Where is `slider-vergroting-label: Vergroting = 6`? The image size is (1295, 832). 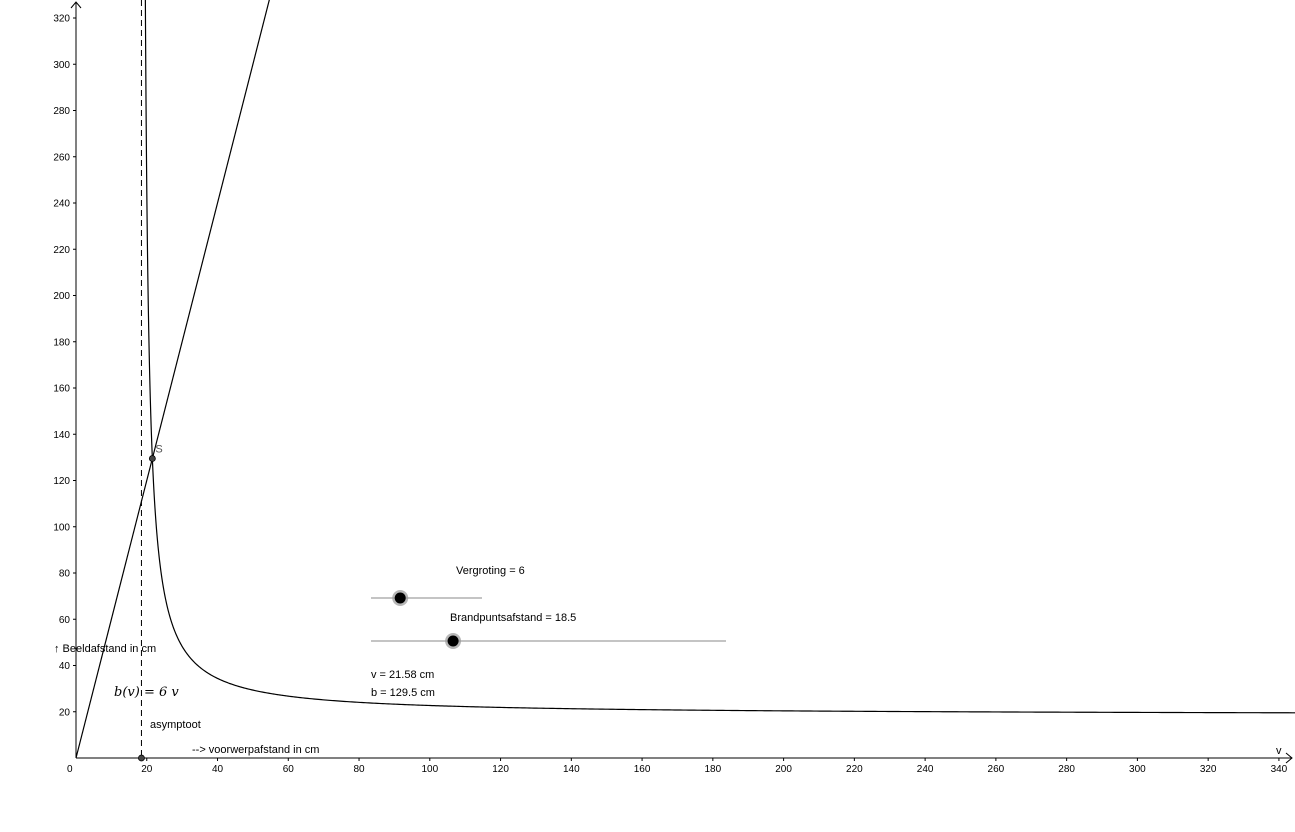 slider-vergroting-label: Vergroting = 6 is located at coordinates (490, 571).